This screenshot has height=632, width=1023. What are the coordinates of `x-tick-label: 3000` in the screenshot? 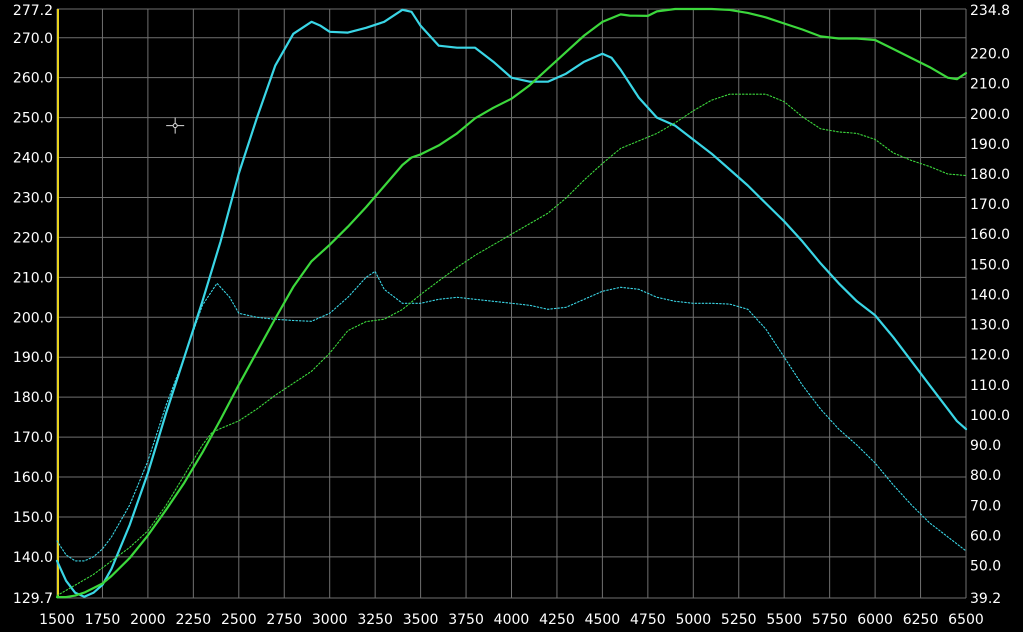 It's located at (330, 620).